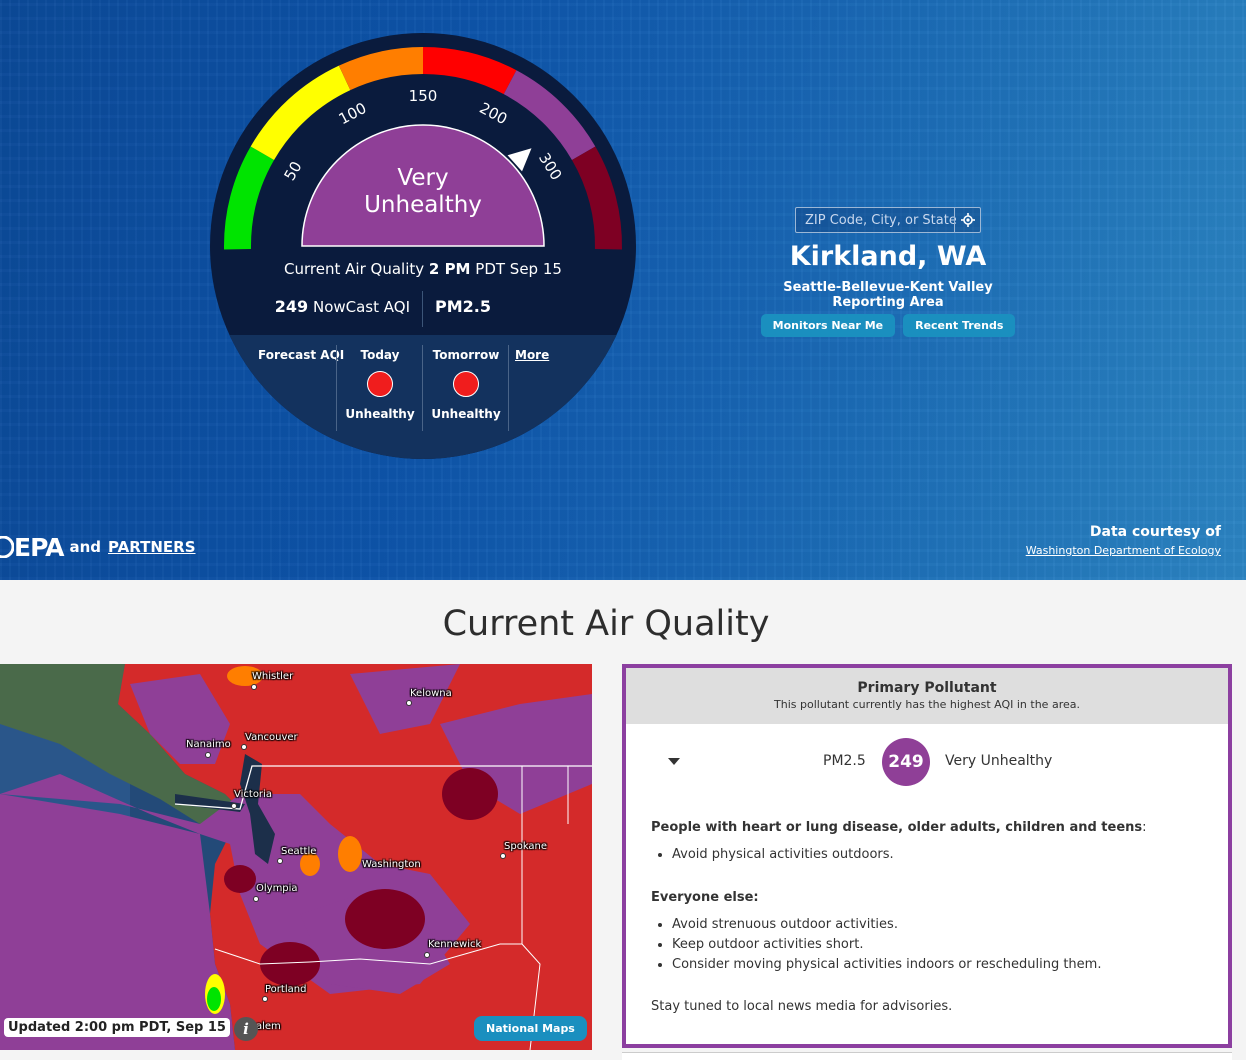 Image resolution: width=1246 pixels, height=1060 pixels. What do you see at coordinates (999, 761) in the screenshot?
I see `pollutant-level: Very Unhealthy` at bounding box center [999, 761].